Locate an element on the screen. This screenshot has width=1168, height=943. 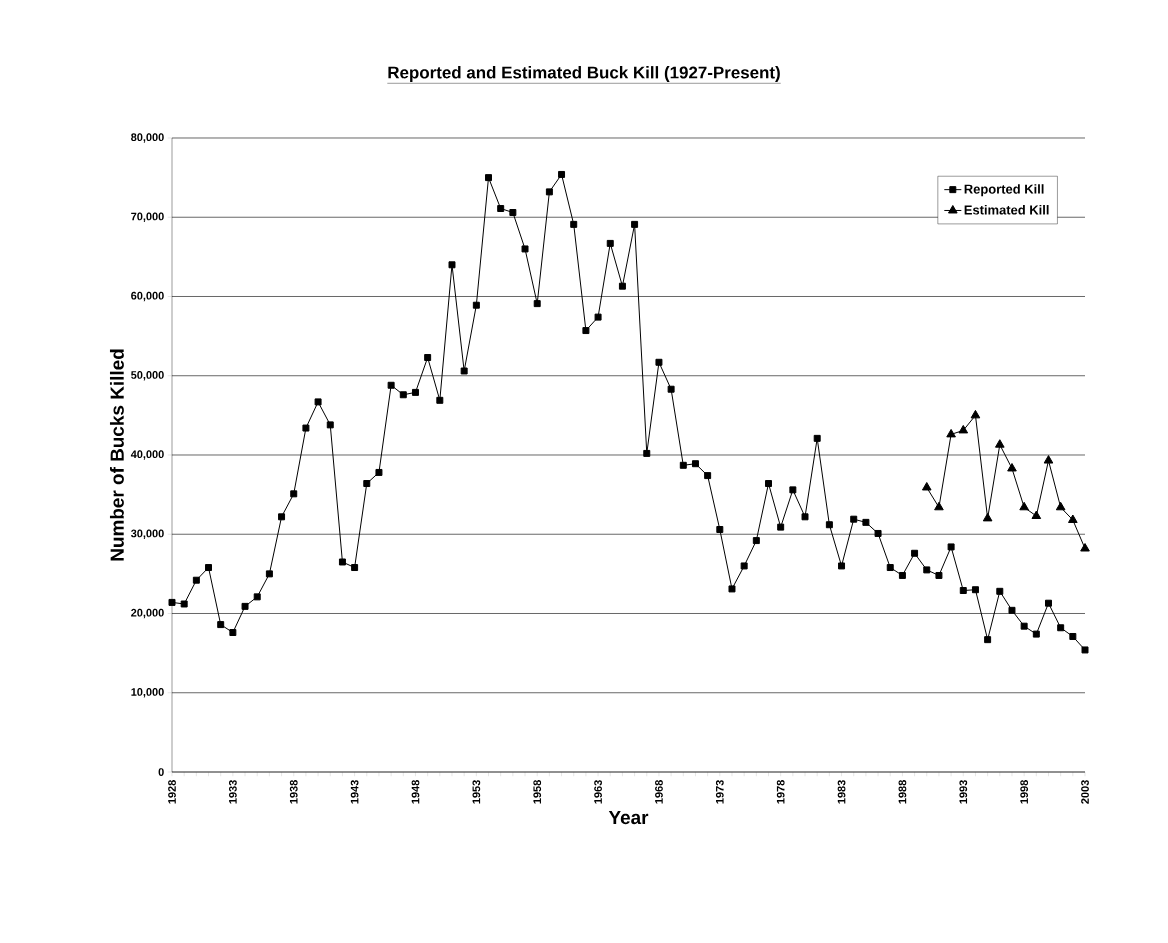
x-tick-label: 1943 is located at coordinates (354, 792).